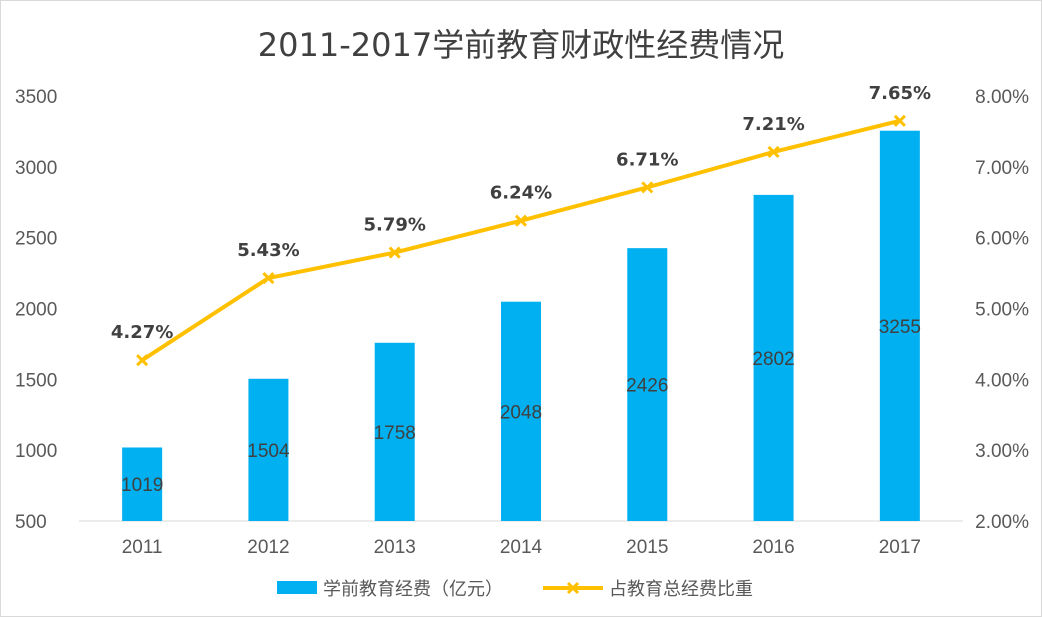 This screenshot has width=1042, height=617. I want to click on legend-label-bar: 学前教育经费（亿元）, so click(413, 589).